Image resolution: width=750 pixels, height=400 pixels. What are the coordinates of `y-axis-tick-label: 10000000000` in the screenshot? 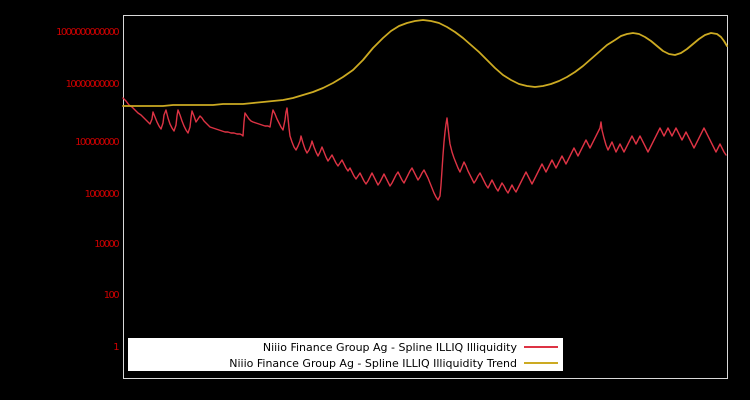 It's located at (92, 84).